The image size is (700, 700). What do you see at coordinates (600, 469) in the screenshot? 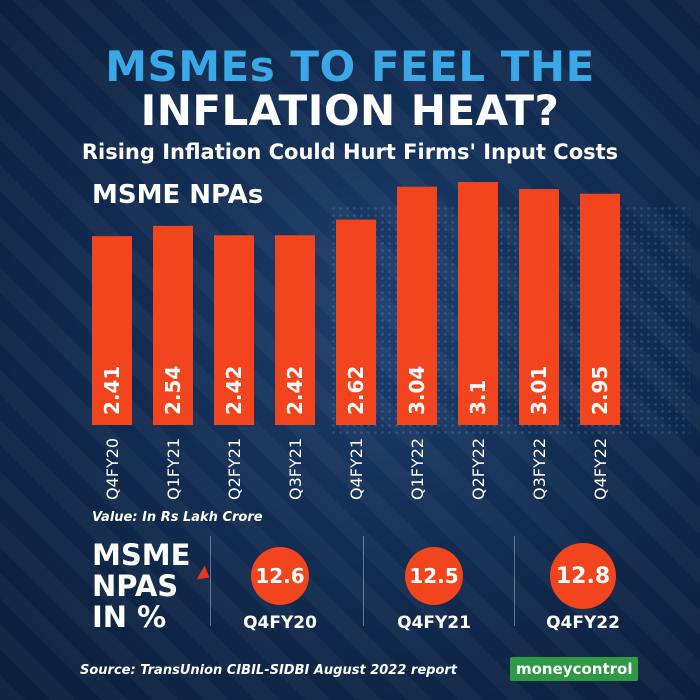
I see `category-label: Q4FY22` at bounding box center [600, 469].